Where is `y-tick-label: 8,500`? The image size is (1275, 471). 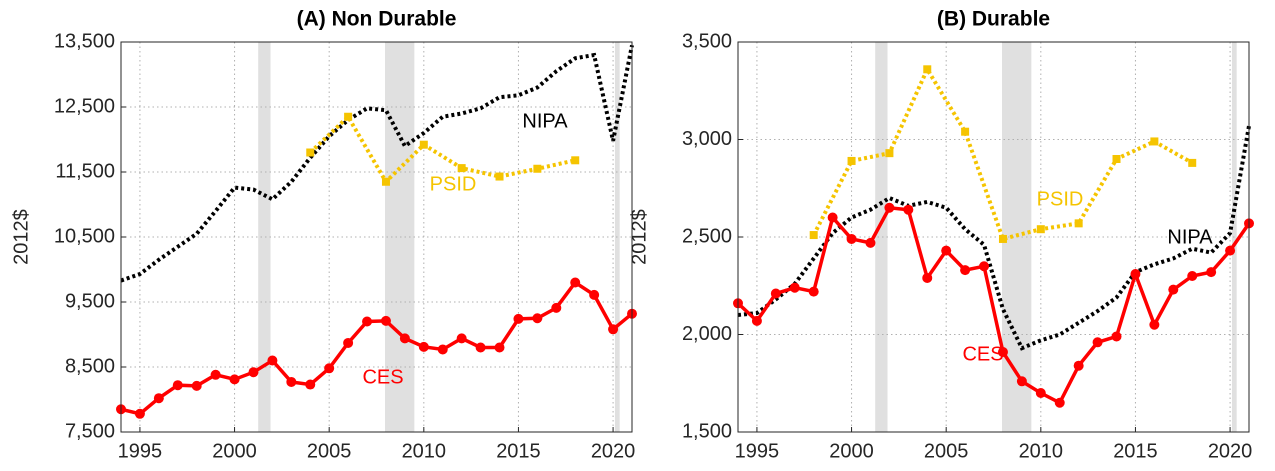 y-tick-label: 8,500 is located at coordinates (90, 366).